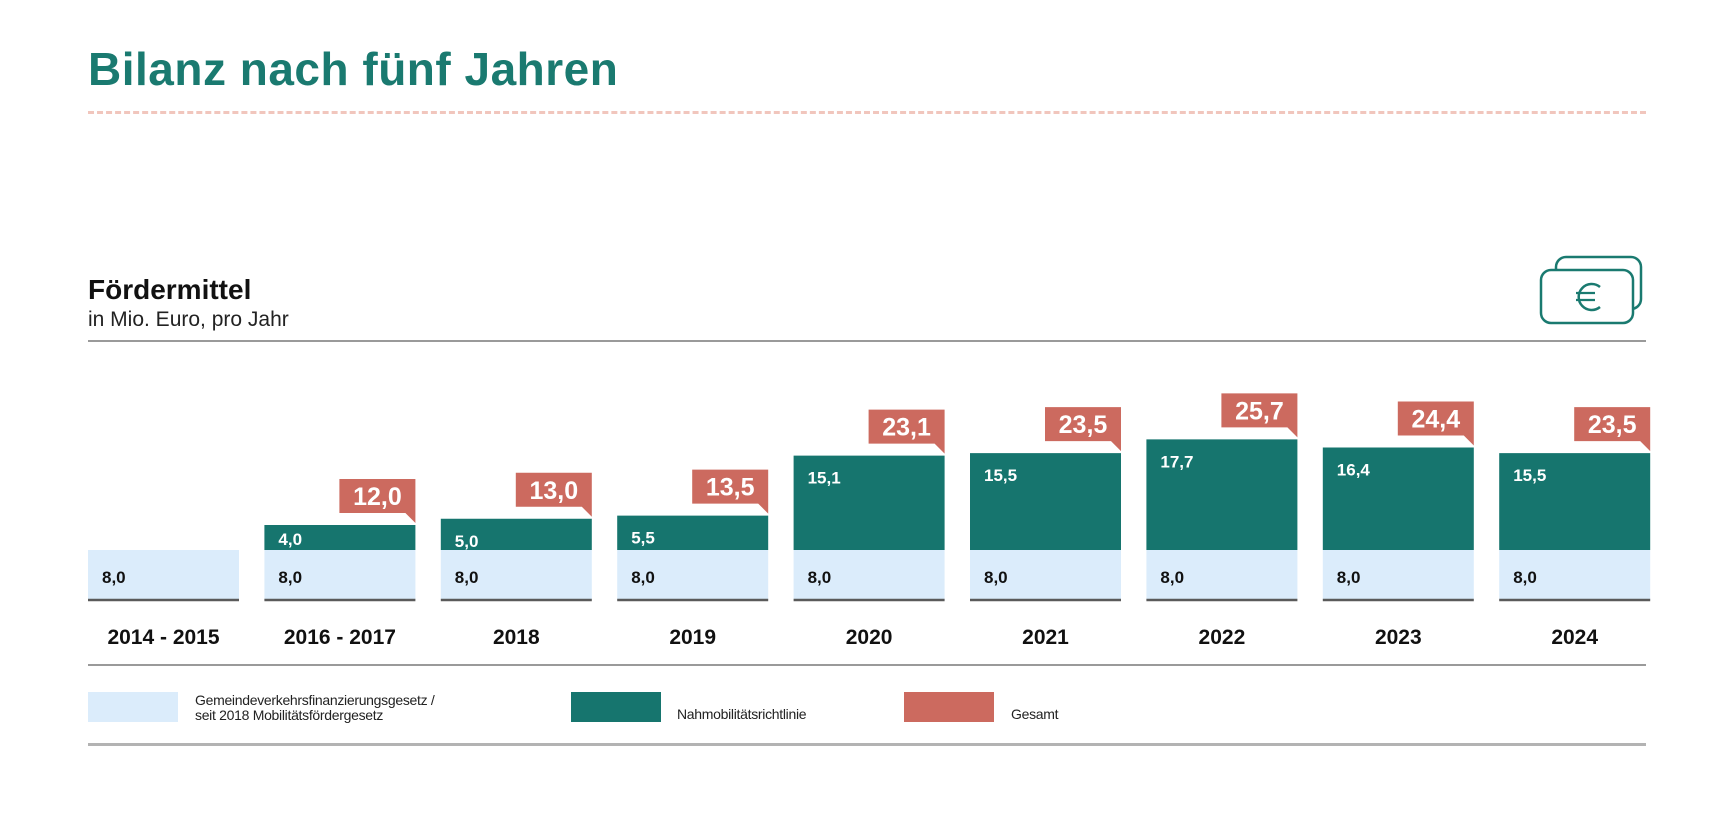 This screenshot has height=818, width=1733. I want to click on bar-extra-label: 16,4, so click(1354, 470).